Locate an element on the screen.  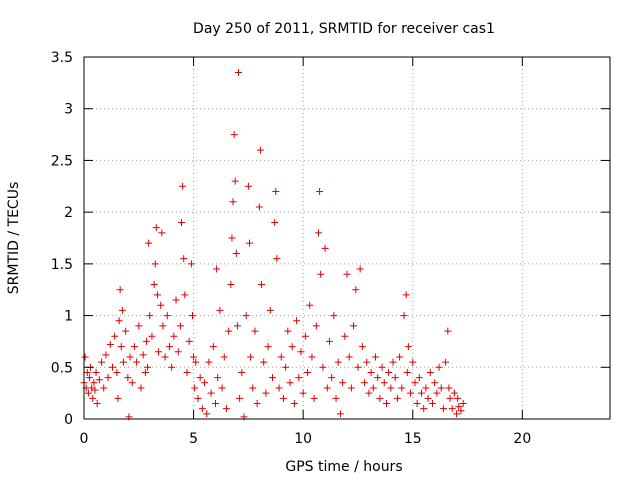
x-tick-label: 20 is located at coordinates (522, 439).